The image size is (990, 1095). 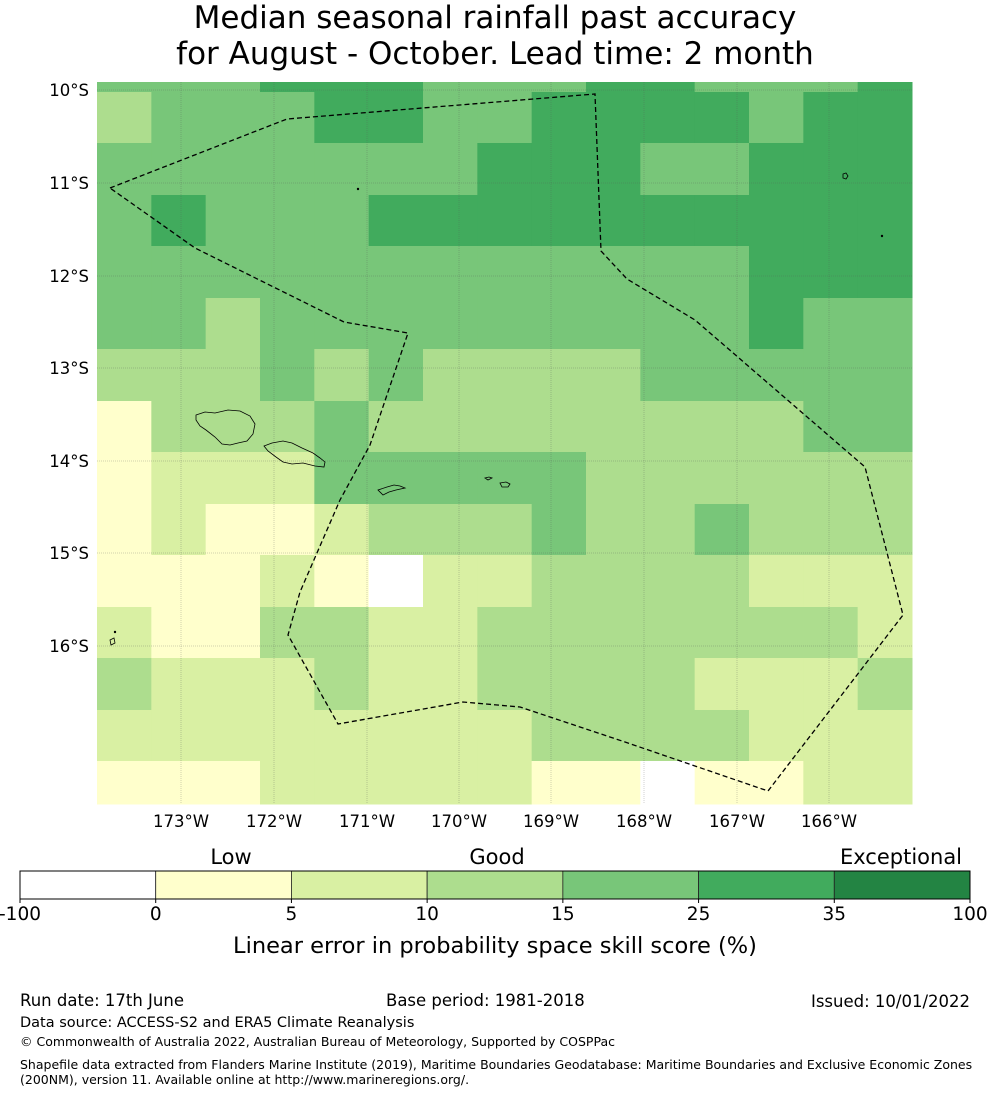 I want to click on upolu-island, so click(x=294, y=454).